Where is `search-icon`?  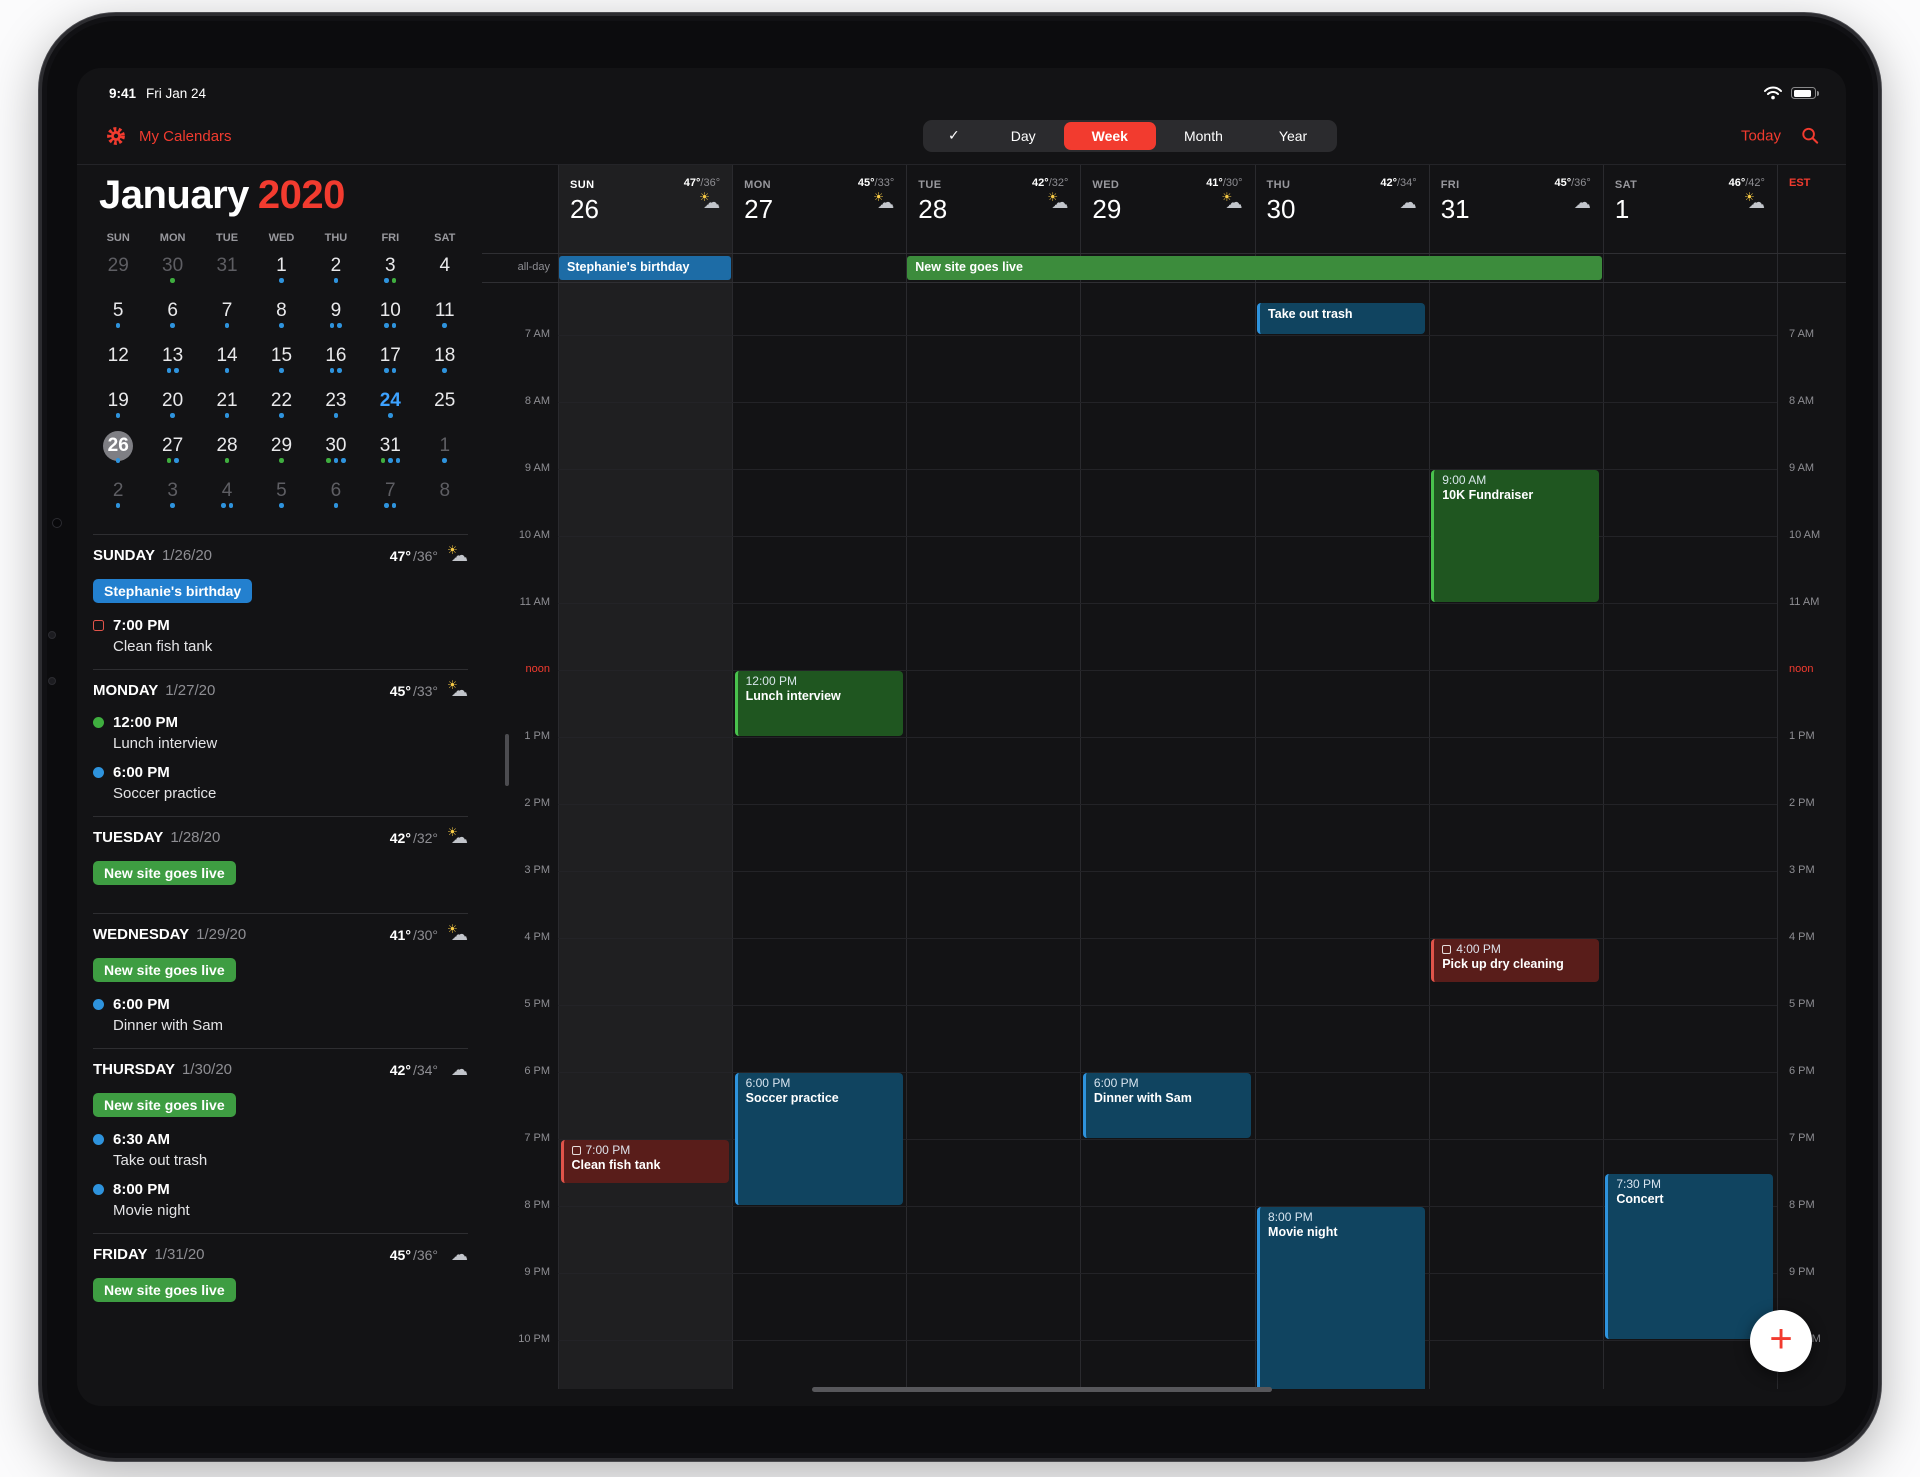 search-icon is located at coordinates (1810, 136).